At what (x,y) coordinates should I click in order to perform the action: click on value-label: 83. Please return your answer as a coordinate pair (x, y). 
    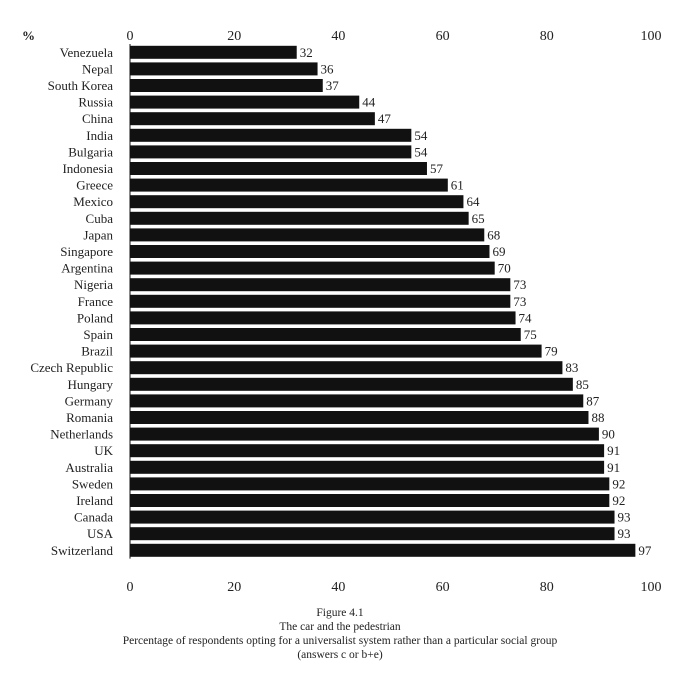
    Looking at the image, I should click on (571, 367).